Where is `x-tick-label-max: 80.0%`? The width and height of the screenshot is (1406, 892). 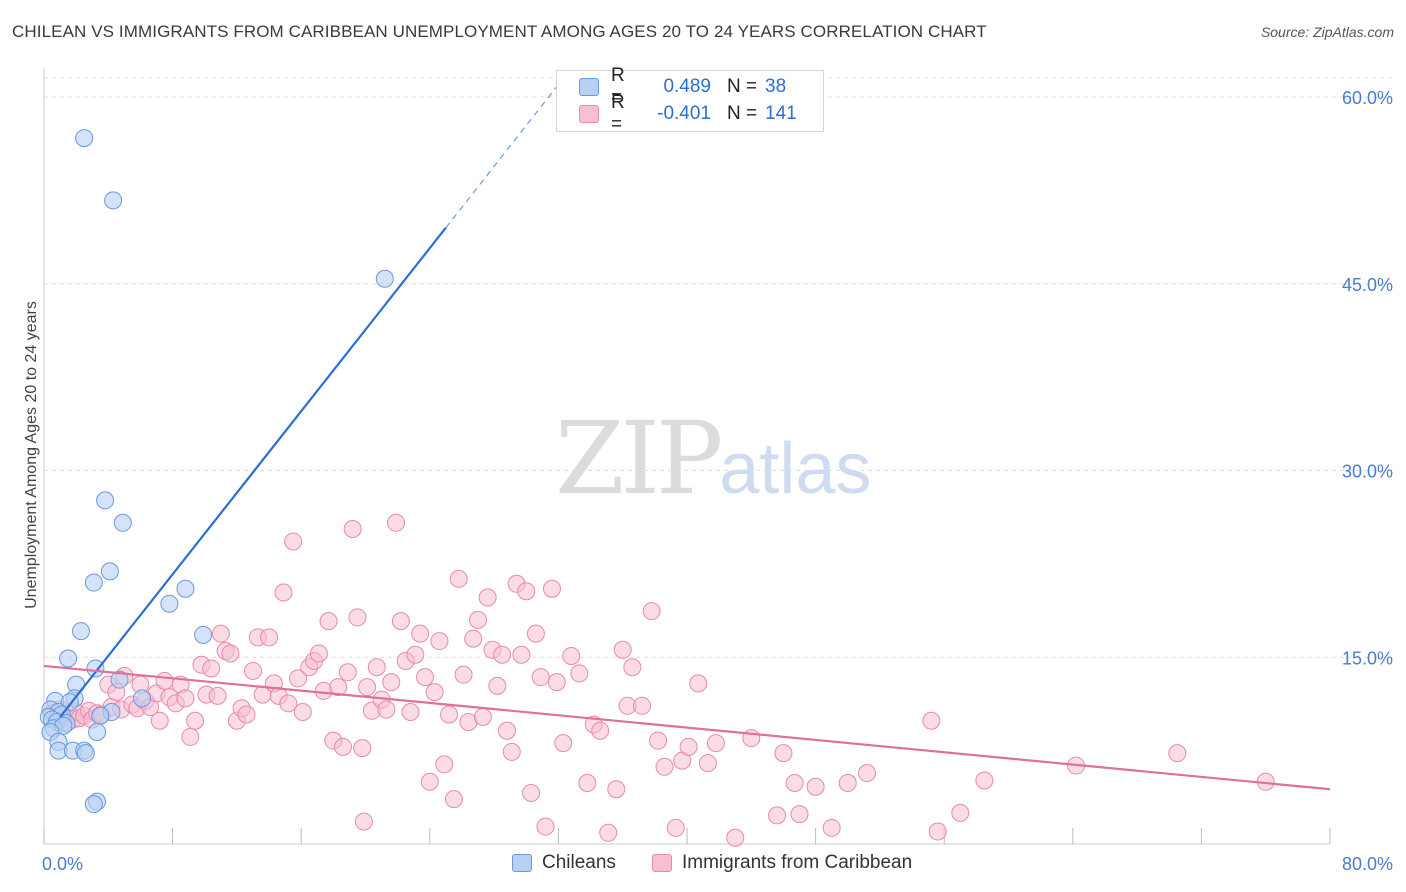 x-tick-label-max: 80.0% is located at coordinates (1367, 864).